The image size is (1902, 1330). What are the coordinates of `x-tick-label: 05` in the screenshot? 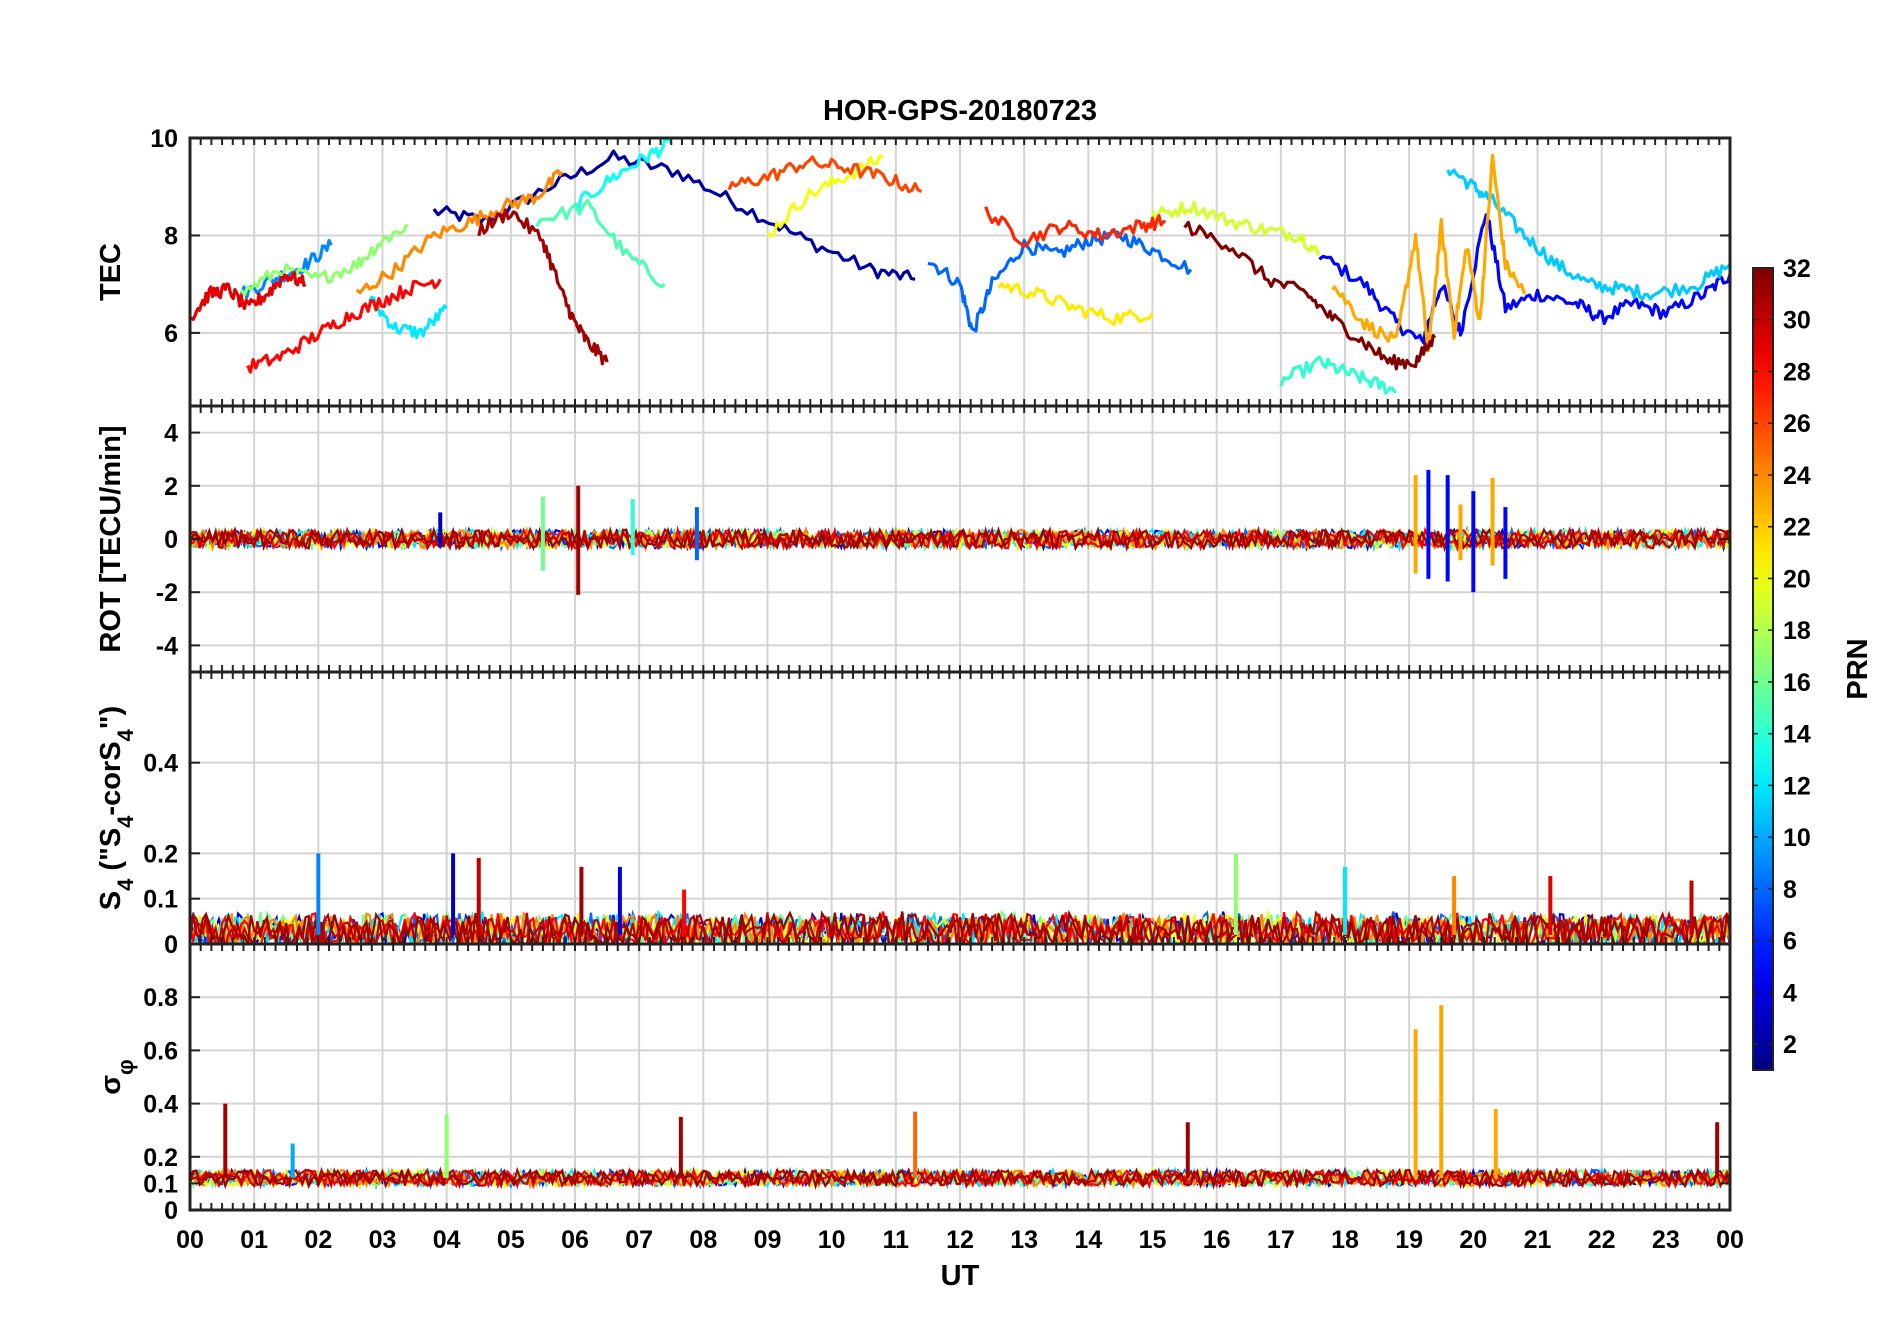 It's located at (511, 1240).